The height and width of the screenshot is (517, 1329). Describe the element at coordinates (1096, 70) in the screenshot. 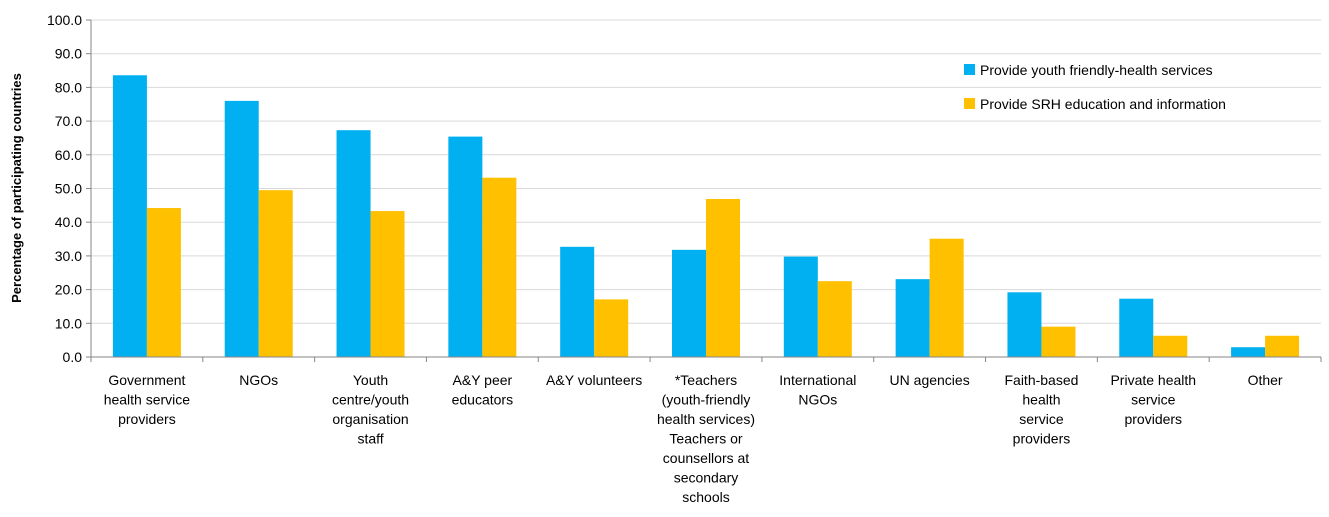

I see `legend-label: Provide youth friendly-health services` at that location.